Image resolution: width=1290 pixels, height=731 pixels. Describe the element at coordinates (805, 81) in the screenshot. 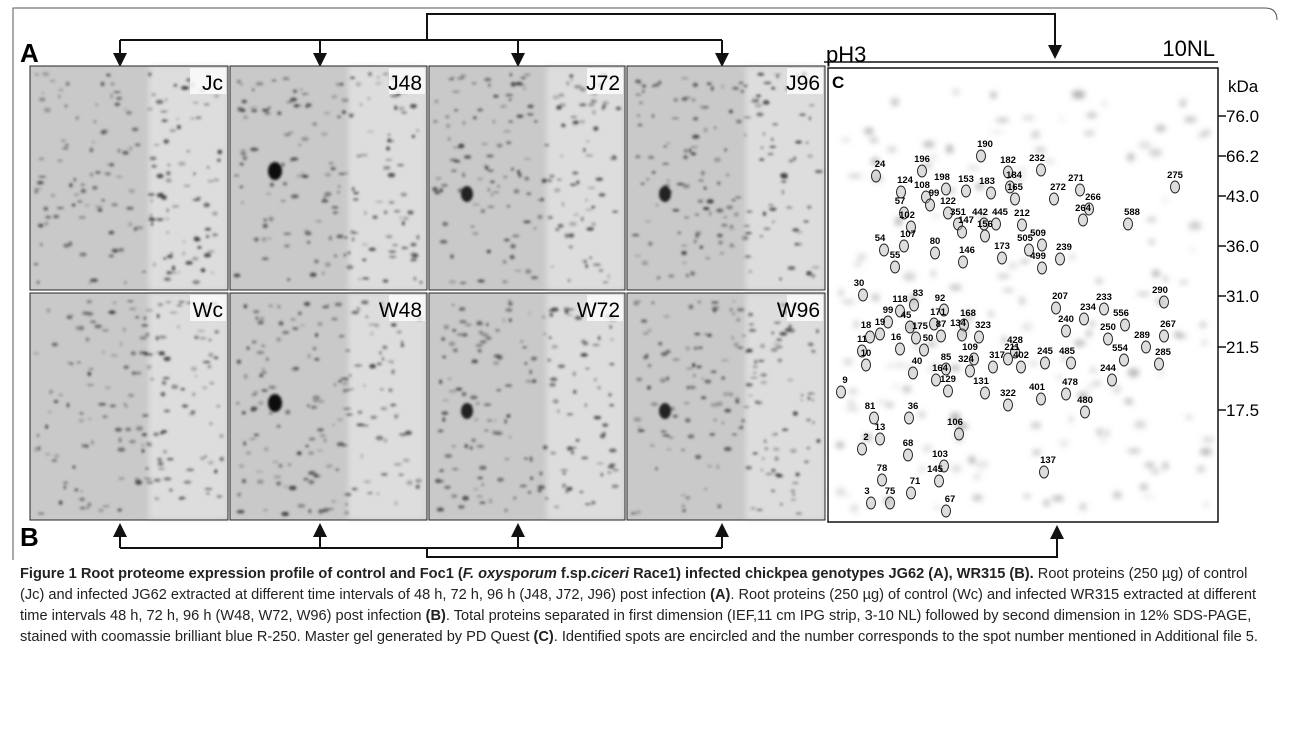

I see `gel-label-bg` at that location.